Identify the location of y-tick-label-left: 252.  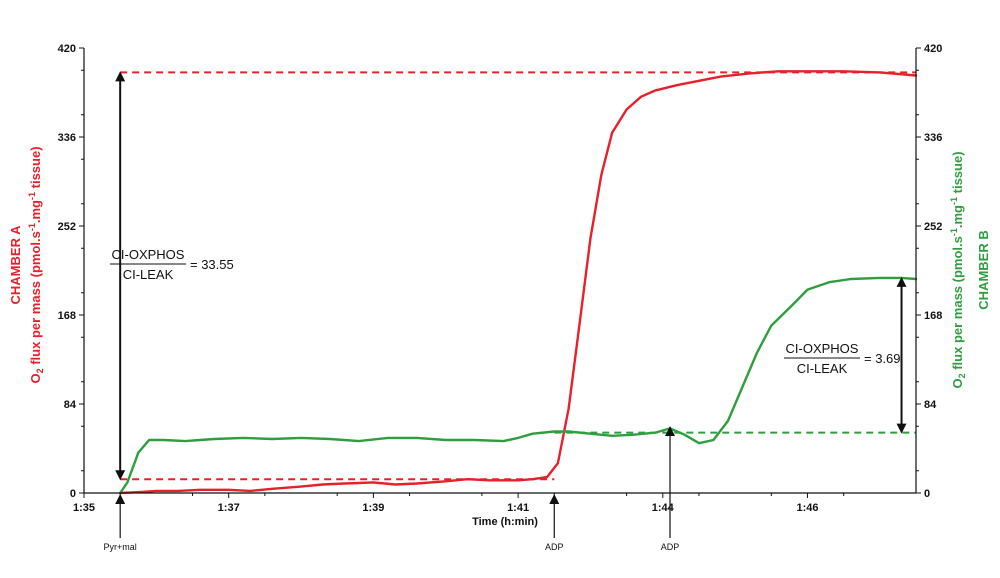
(67, 227).